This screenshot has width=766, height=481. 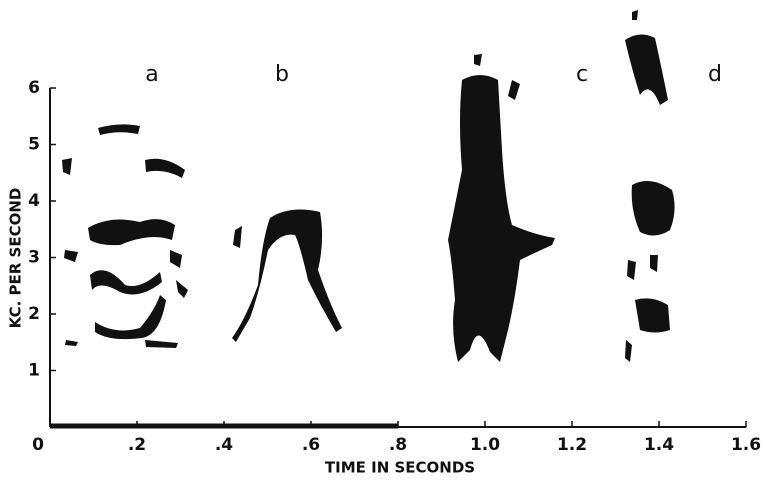 What do you see at coordinates (34, 201) in the screenshot?
I see `y-tick-label: 4` at bounding box center [34, 201].